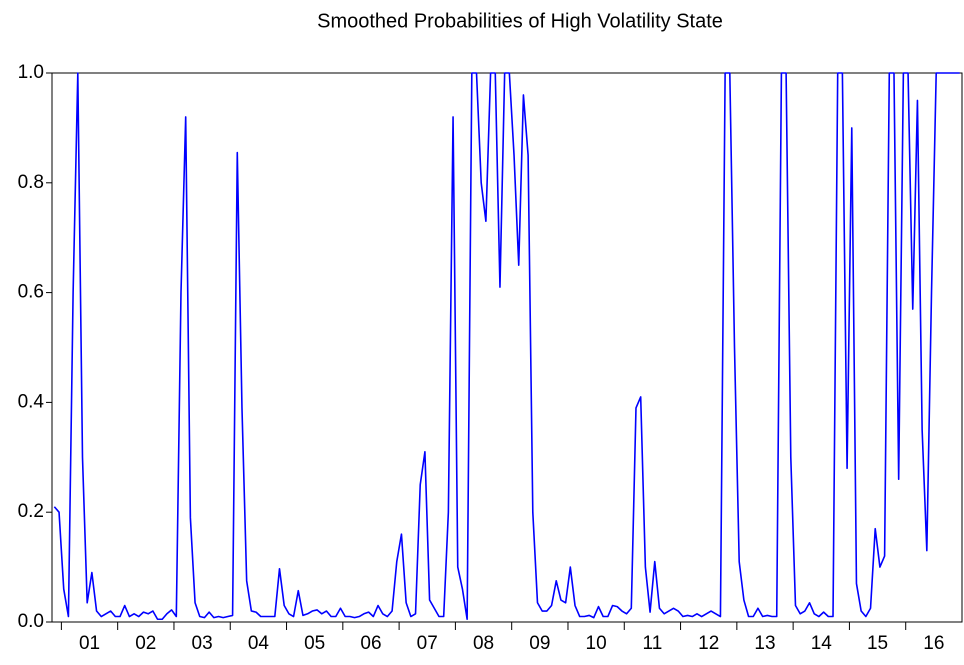  What do you see at coordinates (31, 182) in the screenshot?
I see `y-tick-label: 0.8` at bounding box center [31, 182].